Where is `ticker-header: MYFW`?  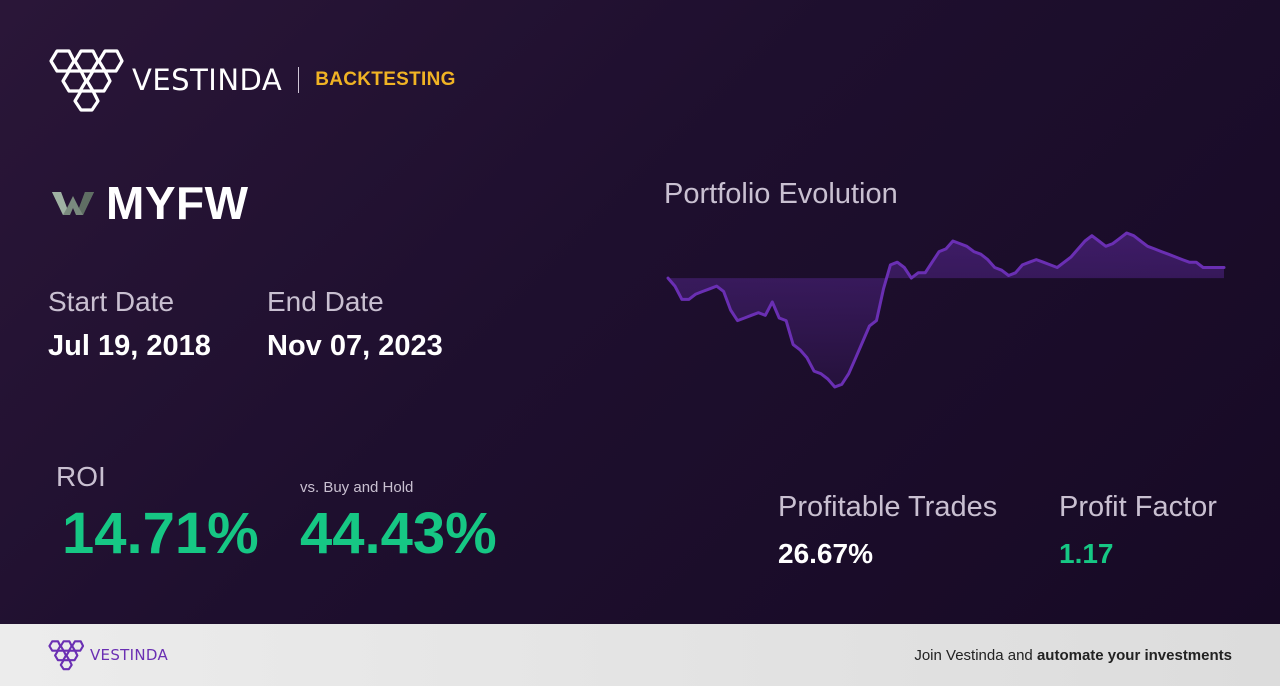
ticker-header: MYFW is located at coordinates (149, 203).